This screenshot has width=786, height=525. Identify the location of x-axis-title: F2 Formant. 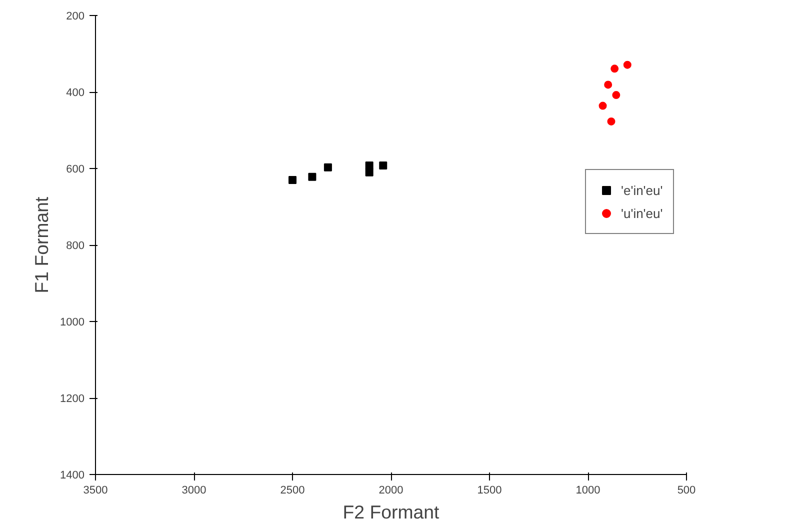
(391, 512).